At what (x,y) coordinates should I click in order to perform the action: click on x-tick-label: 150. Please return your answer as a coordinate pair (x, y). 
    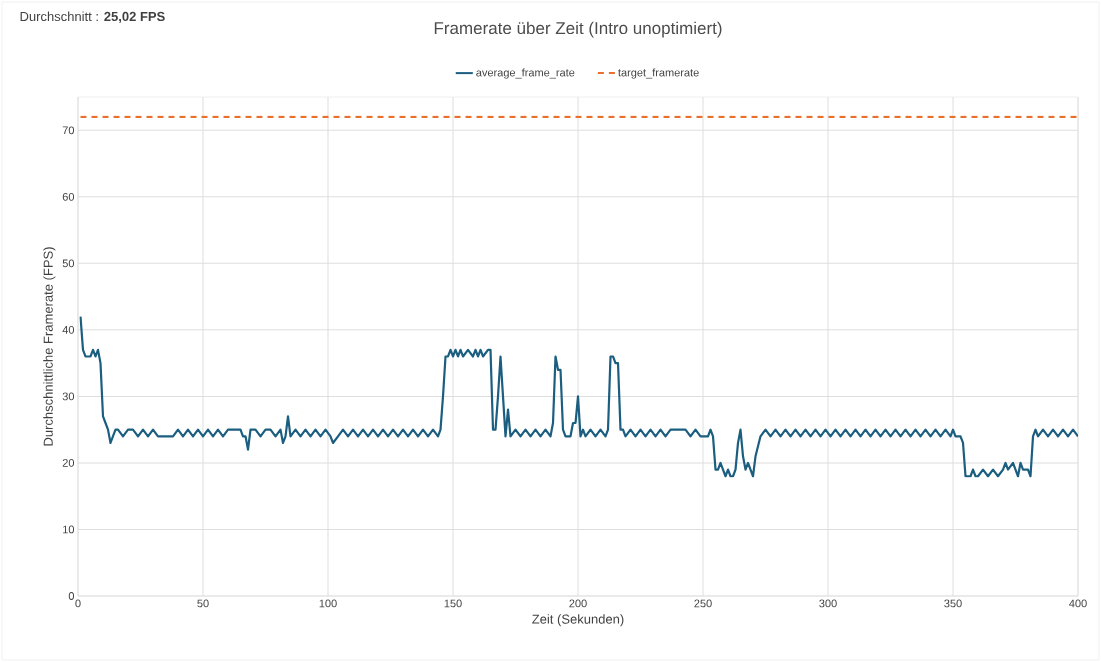
    Looking at the image, I should click on (453, 603).